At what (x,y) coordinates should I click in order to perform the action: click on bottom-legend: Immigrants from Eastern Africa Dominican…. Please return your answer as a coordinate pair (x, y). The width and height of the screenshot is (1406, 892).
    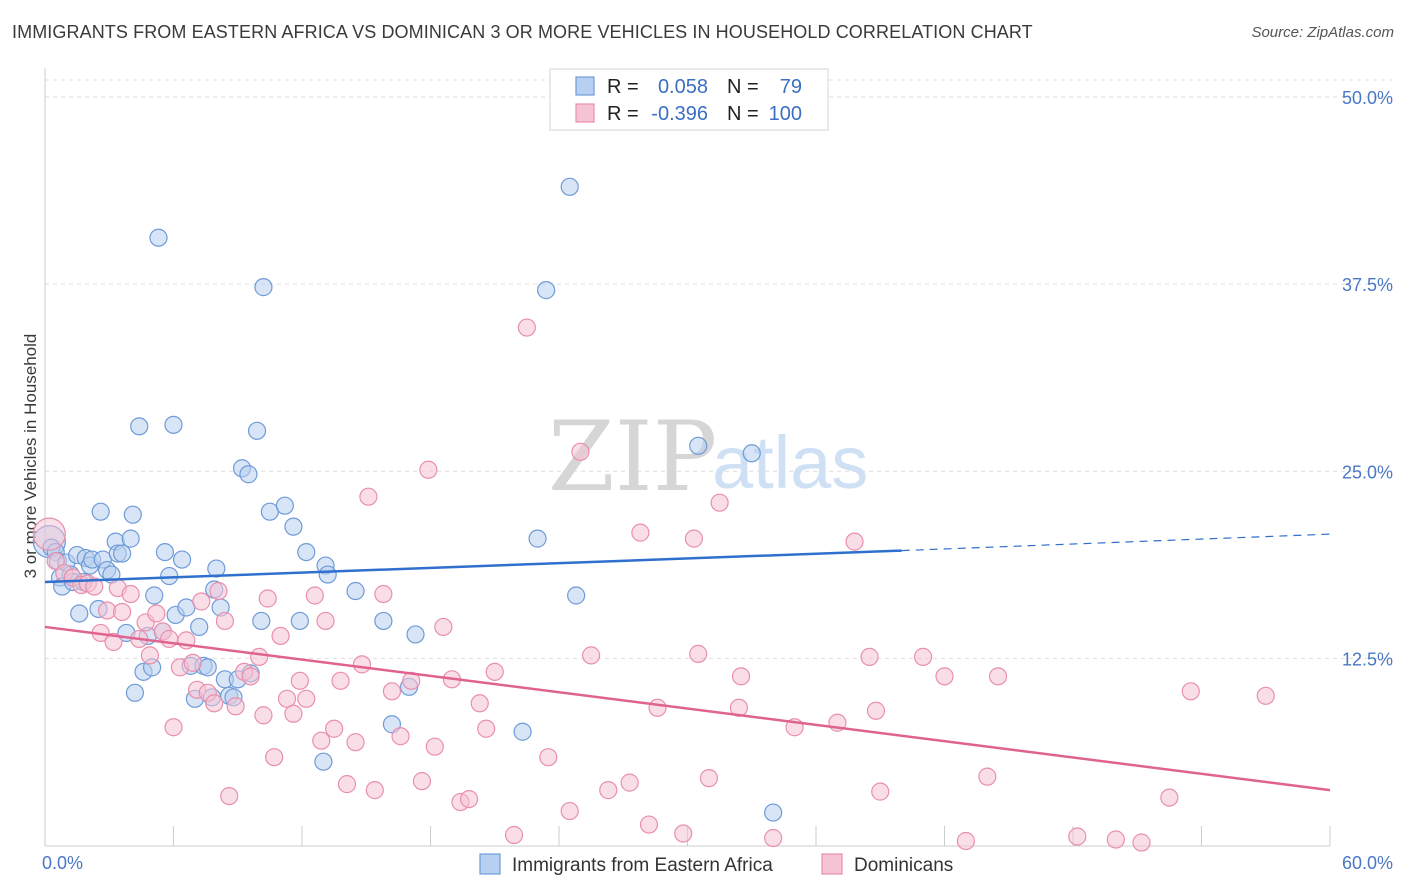
    Looking at the image, I should click on (716, 864).